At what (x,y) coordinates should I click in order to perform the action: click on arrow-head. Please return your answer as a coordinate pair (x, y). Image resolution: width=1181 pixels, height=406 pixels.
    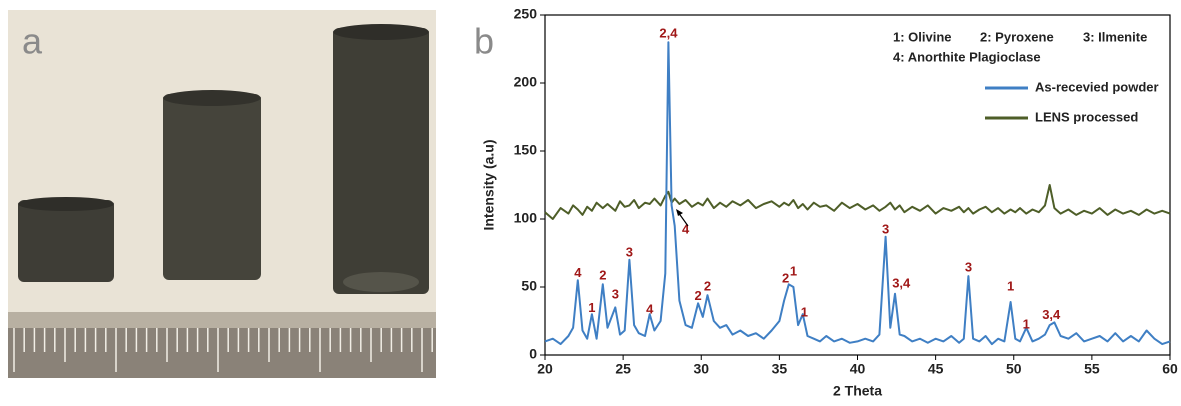
    Looking at the image, I should click on (679, 212).